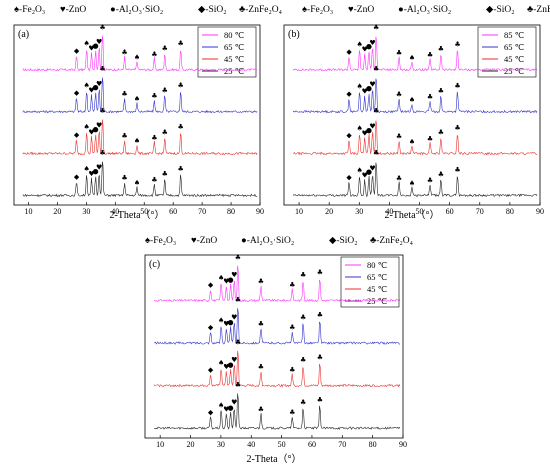  What do you see at coordinates (373, 241) in the screenshot?
I see `phase-legend-symbol: ♣` at bounding box center [373, 241].